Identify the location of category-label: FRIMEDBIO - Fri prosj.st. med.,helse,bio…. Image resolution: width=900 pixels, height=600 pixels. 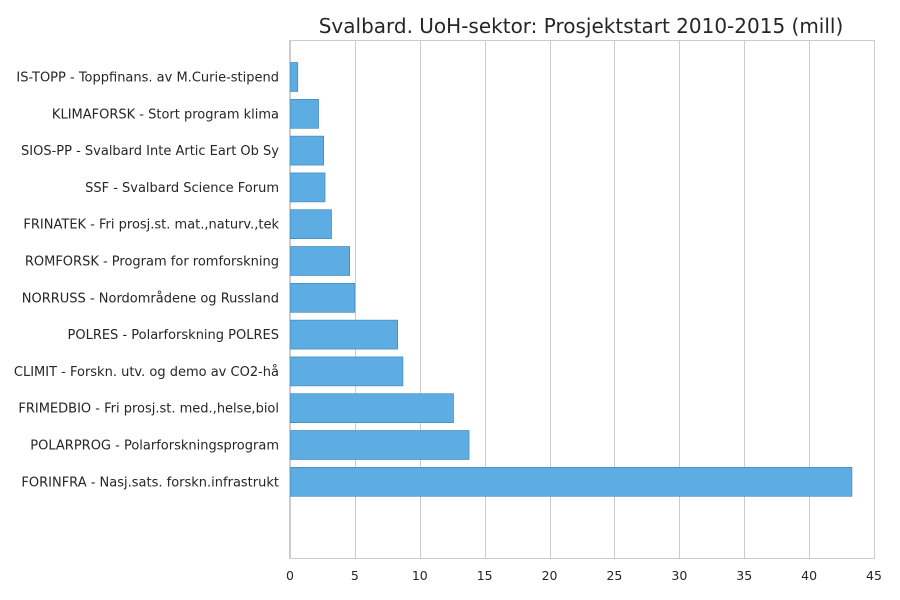
(148, 409).